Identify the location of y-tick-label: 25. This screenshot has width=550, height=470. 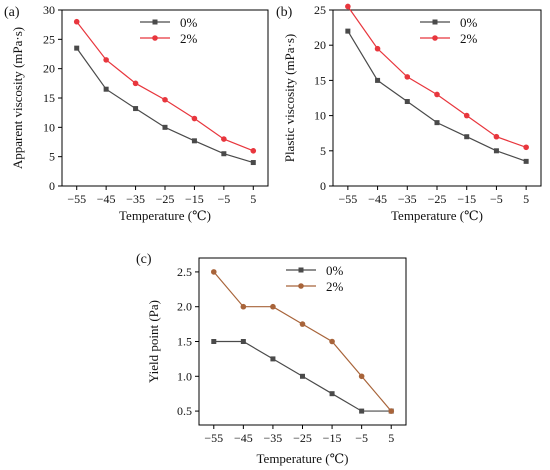
(320, 10).